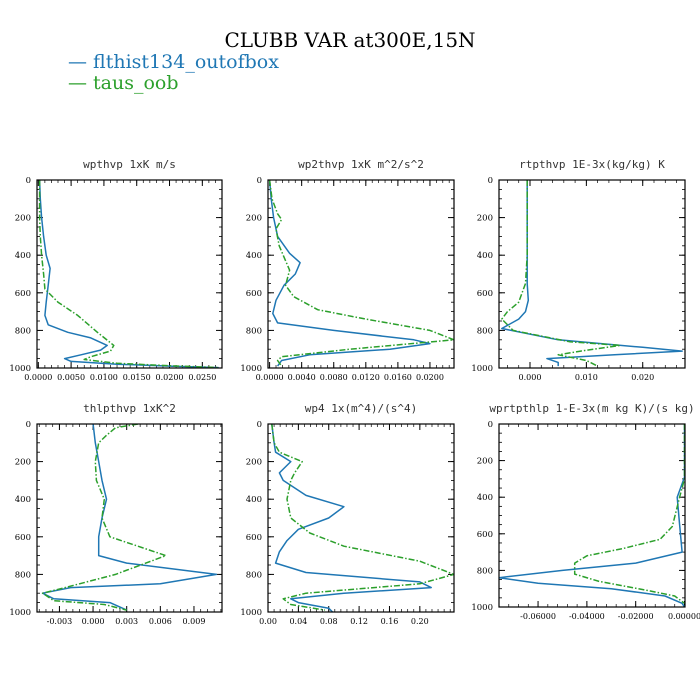 This screenshot has height=700, width=700. What do you see at coordinates (398, 377) in the screenshot?
I see `x-tick-label: 0.0160` at bounding box center [398, 377].